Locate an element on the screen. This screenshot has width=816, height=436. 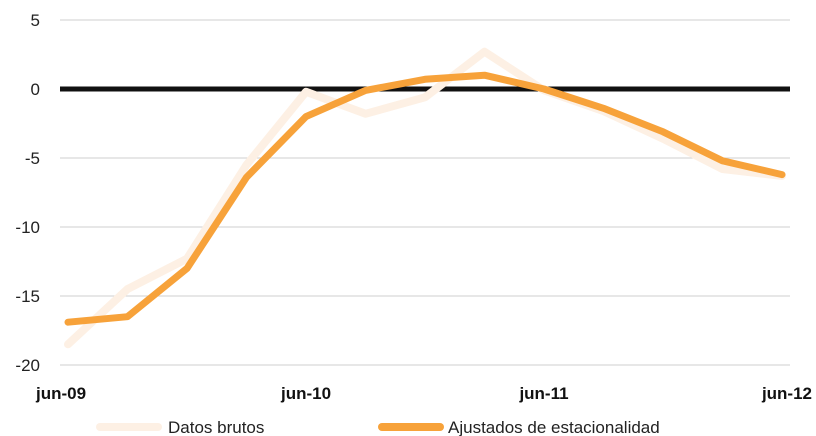
y-tick-label: 0 is located at coordinates (35, 89).